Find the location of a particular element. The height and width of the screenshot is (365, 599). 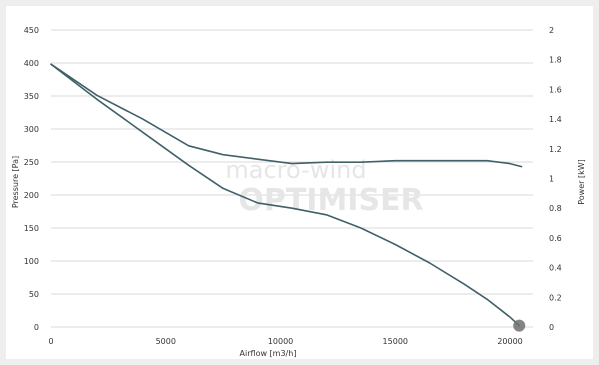

x-tick-label: 5000 is located at coordinates (166, 341).